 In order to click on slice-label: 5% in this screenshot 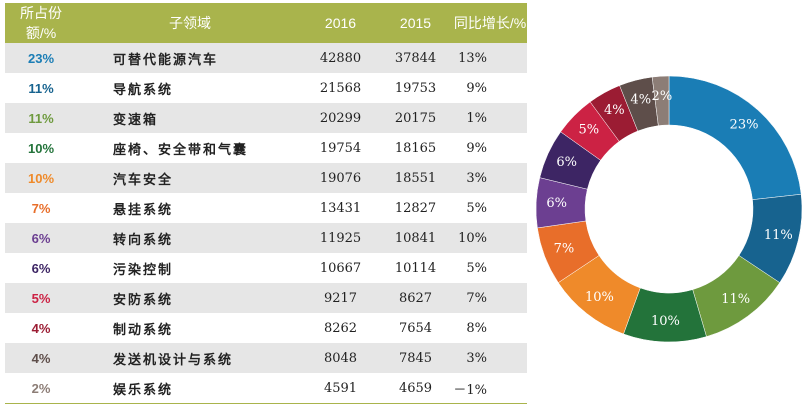, I will do `click(589, 130)`.